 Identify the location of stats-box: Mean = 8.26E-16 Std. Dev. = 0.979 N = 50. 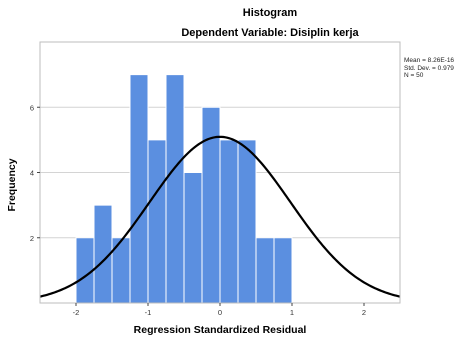
(429, 68).